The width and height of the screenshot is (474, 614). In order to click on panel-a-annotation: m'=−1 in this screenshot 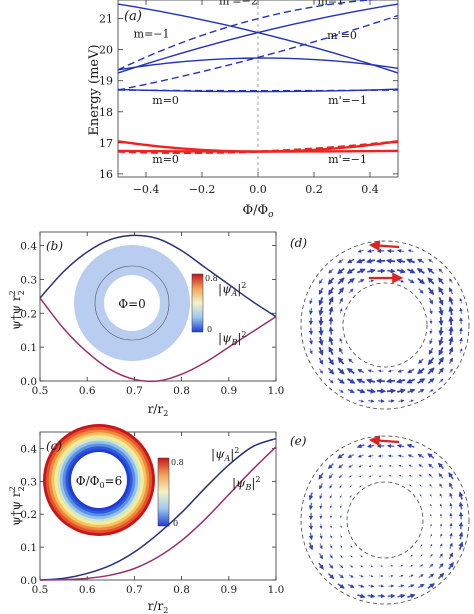, I will do `click(347, 100)`.